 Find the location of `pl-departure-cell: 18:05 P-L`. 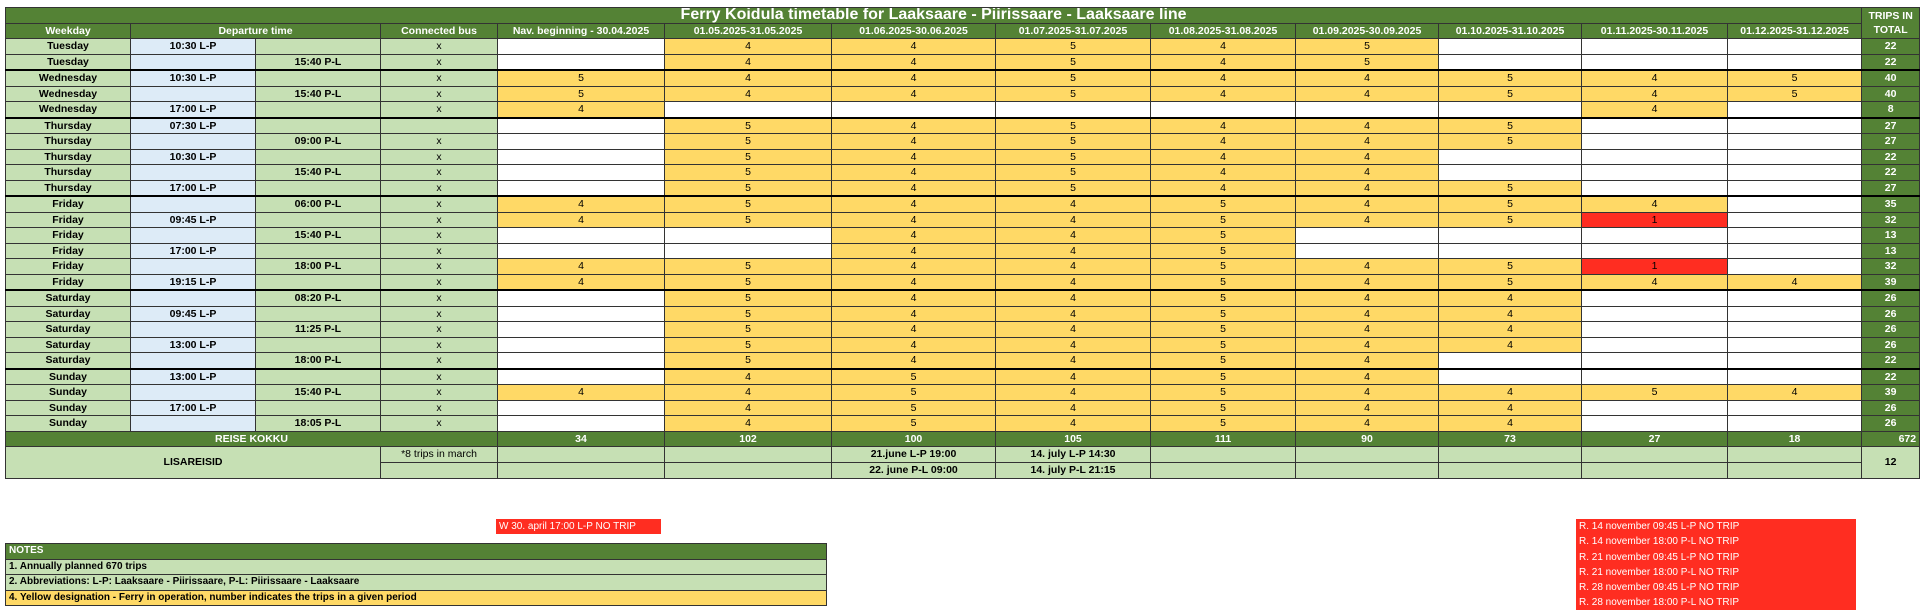

pl-departure-cell: 18:05 P-L is located at coordinates (318, 423).